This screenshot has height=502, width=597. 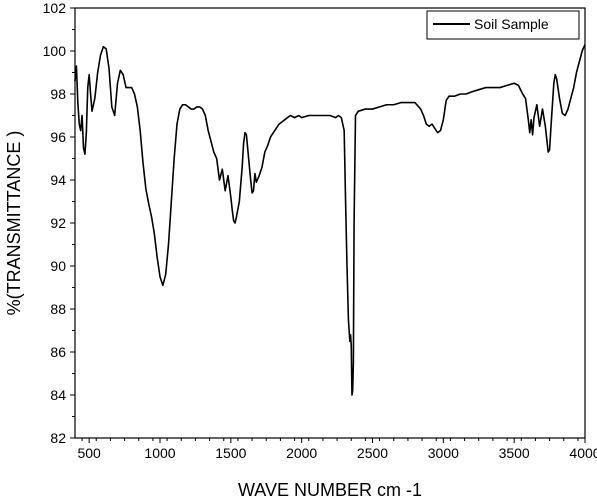 What do you see at coordinates (230, 453) in the screenshot?
I see `x-tick-label: 1500` at bounding box center [230, 453].